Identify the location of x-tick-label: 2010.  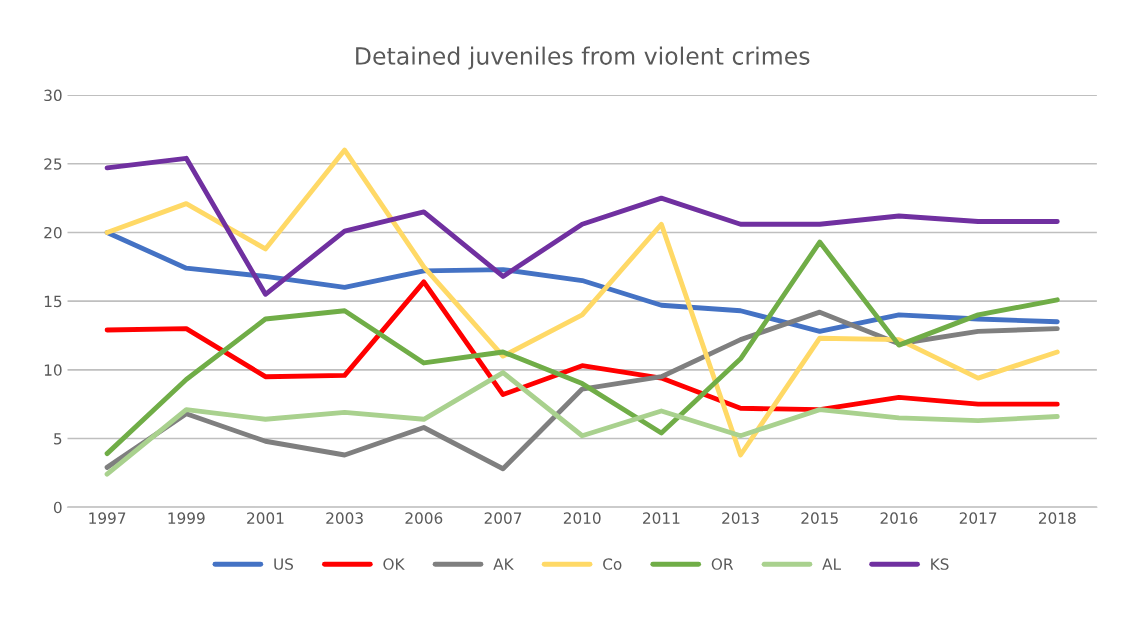
(582, 518).